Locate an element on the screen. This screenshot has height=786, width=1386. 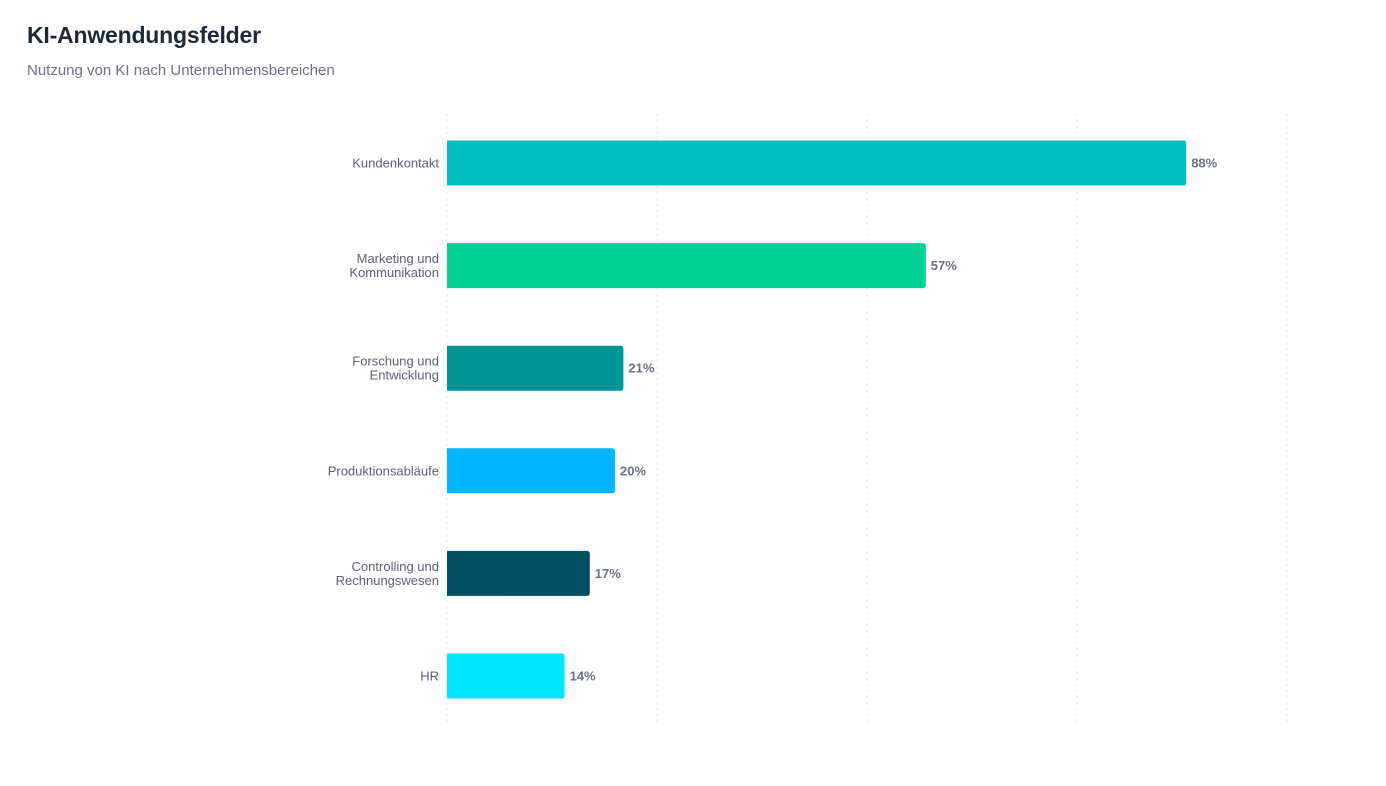
value-label: 17% is located at coordinates (608, 573).